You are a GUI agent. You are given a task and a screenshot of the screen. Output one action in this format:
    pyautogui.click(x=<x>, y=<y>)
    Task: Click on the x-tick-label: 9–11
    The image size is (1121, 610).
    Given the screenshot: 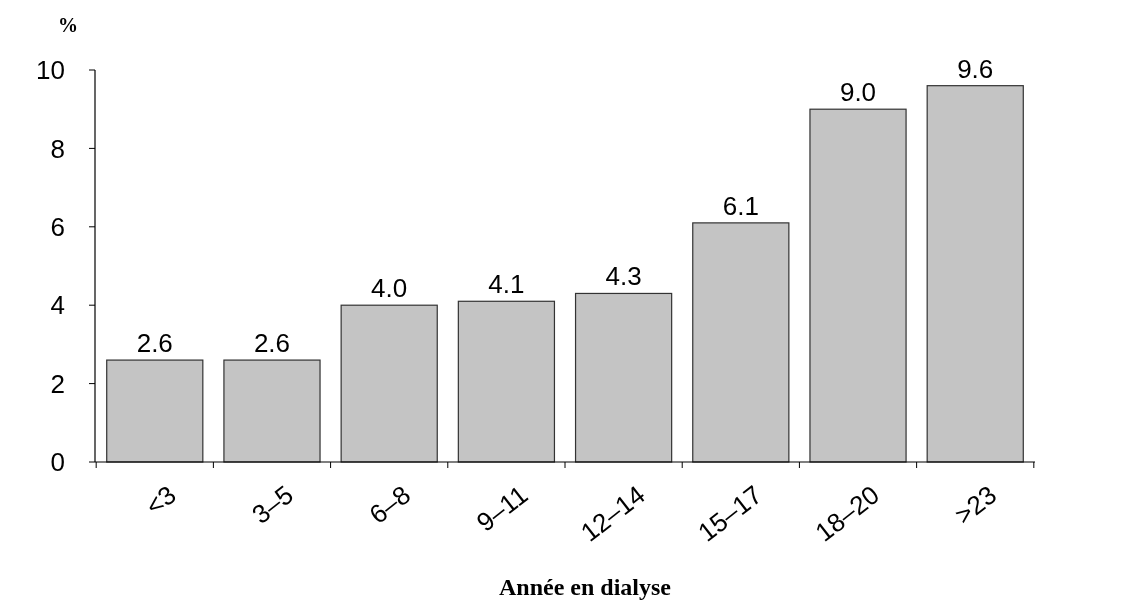 What is the action you would take?
    pyautogui.click(x=502, y=508)
    